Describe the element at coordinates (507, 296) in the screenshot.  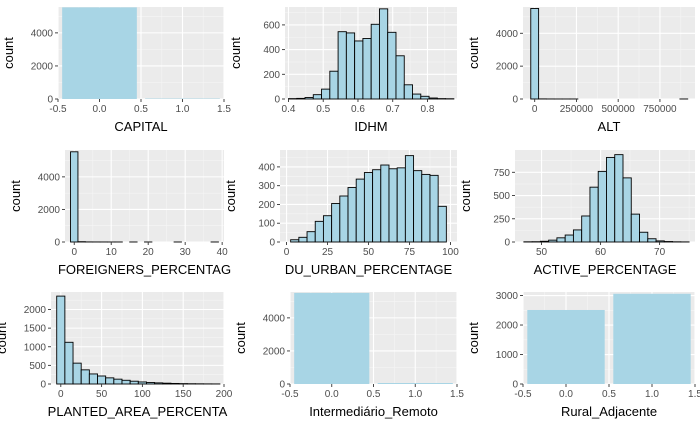
I see `y-tick-label: 3000` at that location.